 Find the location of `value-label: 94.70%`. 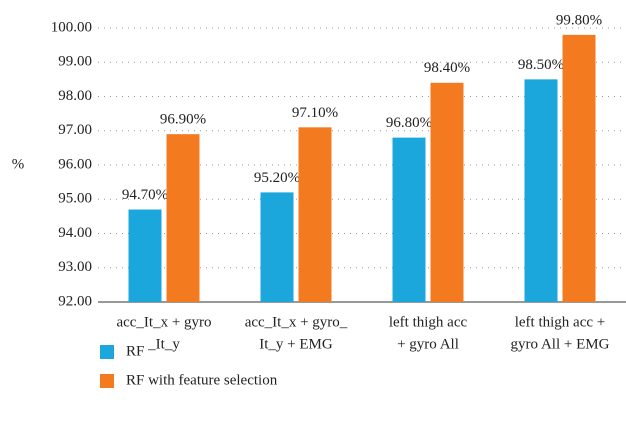

value-label: 94.70% is located at coordinates (145, 195).